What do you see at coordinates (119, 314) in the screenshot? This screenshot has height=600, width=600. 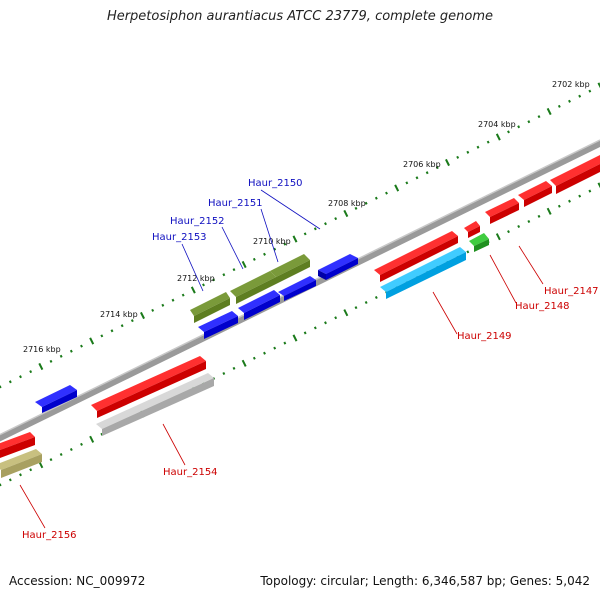 I see `scale-label: 2714 kbp` at bounding box center [119, 314].